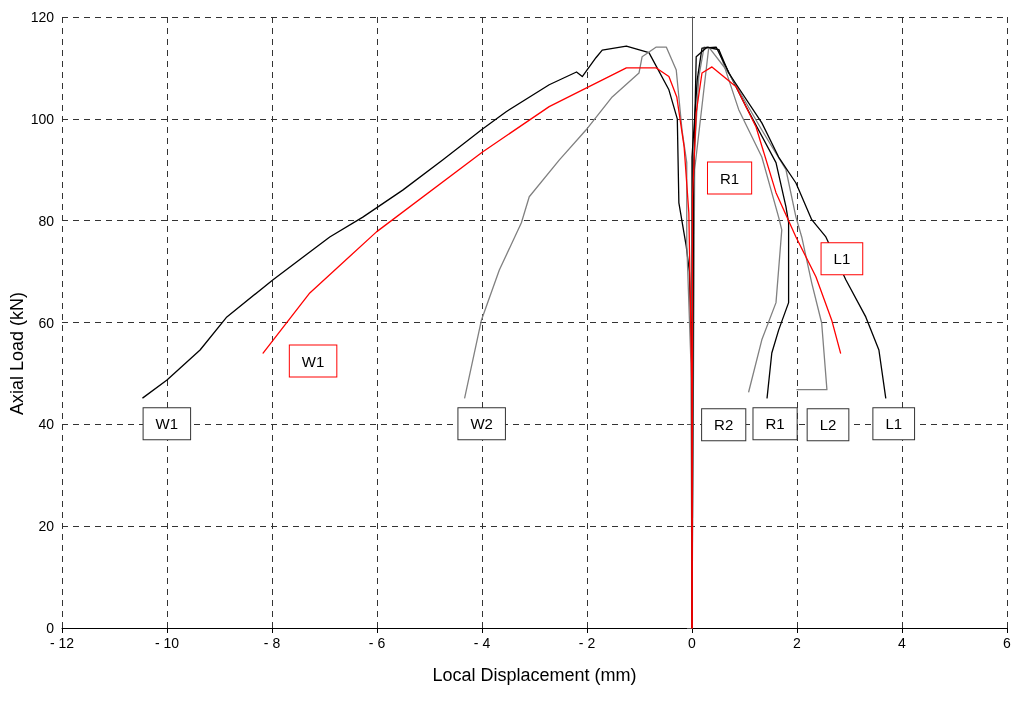 Image resolution: width=1015 pixels, height=707 pixels. Describe the element at coordinates (377, 643) in the screenshot. I see `x-tick-label: - 6` at that location.